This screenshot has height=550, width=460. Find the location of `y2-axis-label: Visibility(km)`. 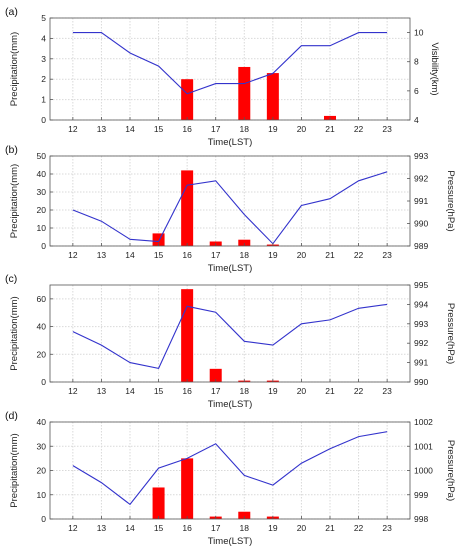

y2-axis-label: Visibility(km) is located at coordinates (434, 68).